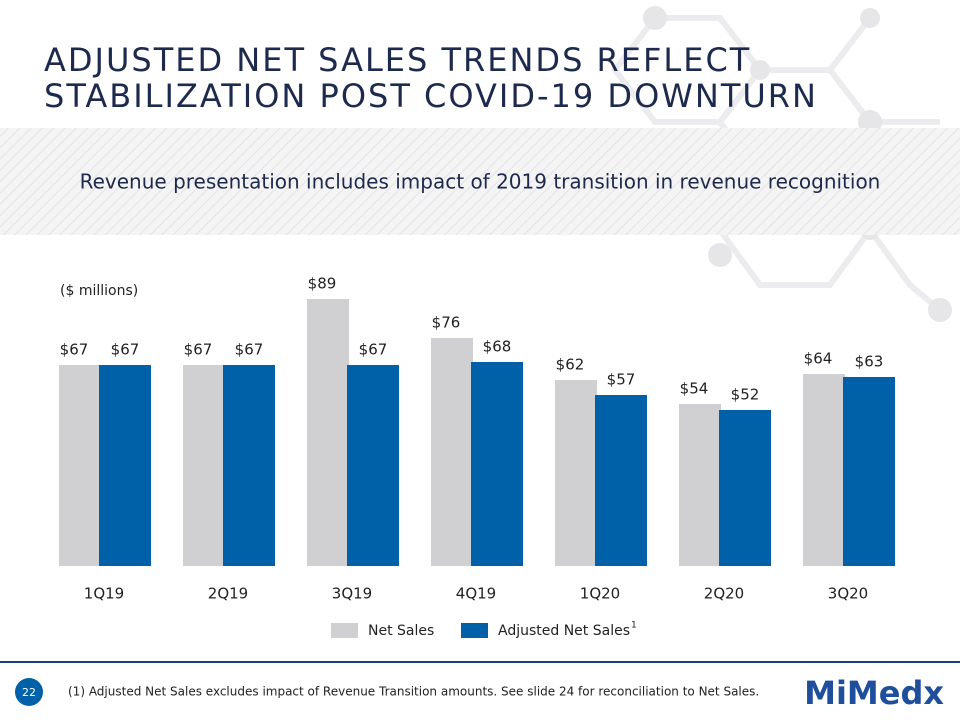 This screenshot has width=960, height=720. Describe the element at coordinates (431, 96) in the screenshot. I see `title-line: STABILIZATION POST COVID-19 DOWNTURN` at that location.